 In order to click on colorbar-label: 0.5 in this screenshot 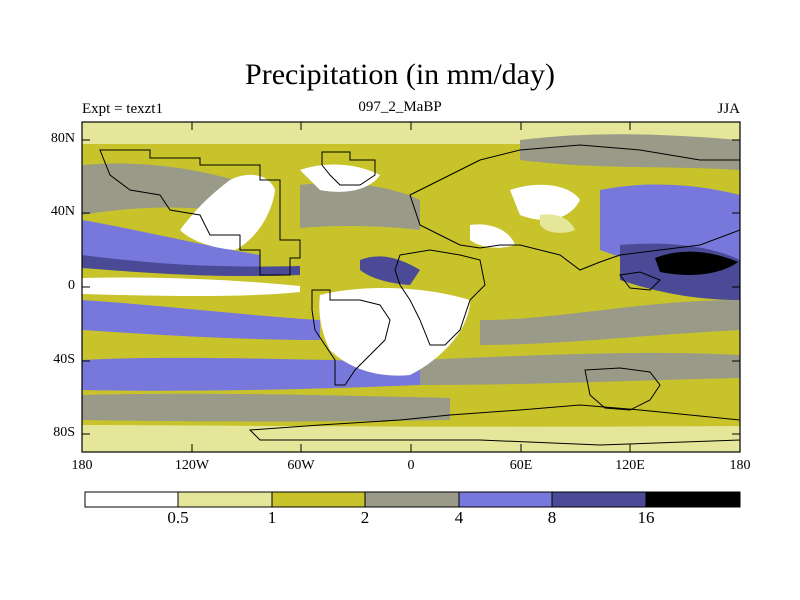, I will do `click(178, 517)`.